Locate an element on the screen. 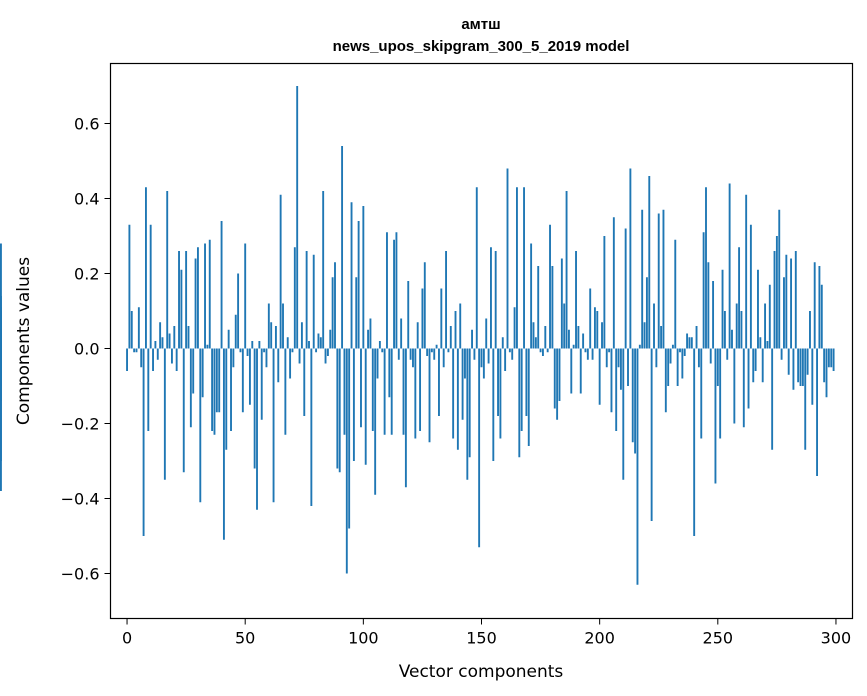  y-tick-label: −0.6 is located at coordinates (80, 574).